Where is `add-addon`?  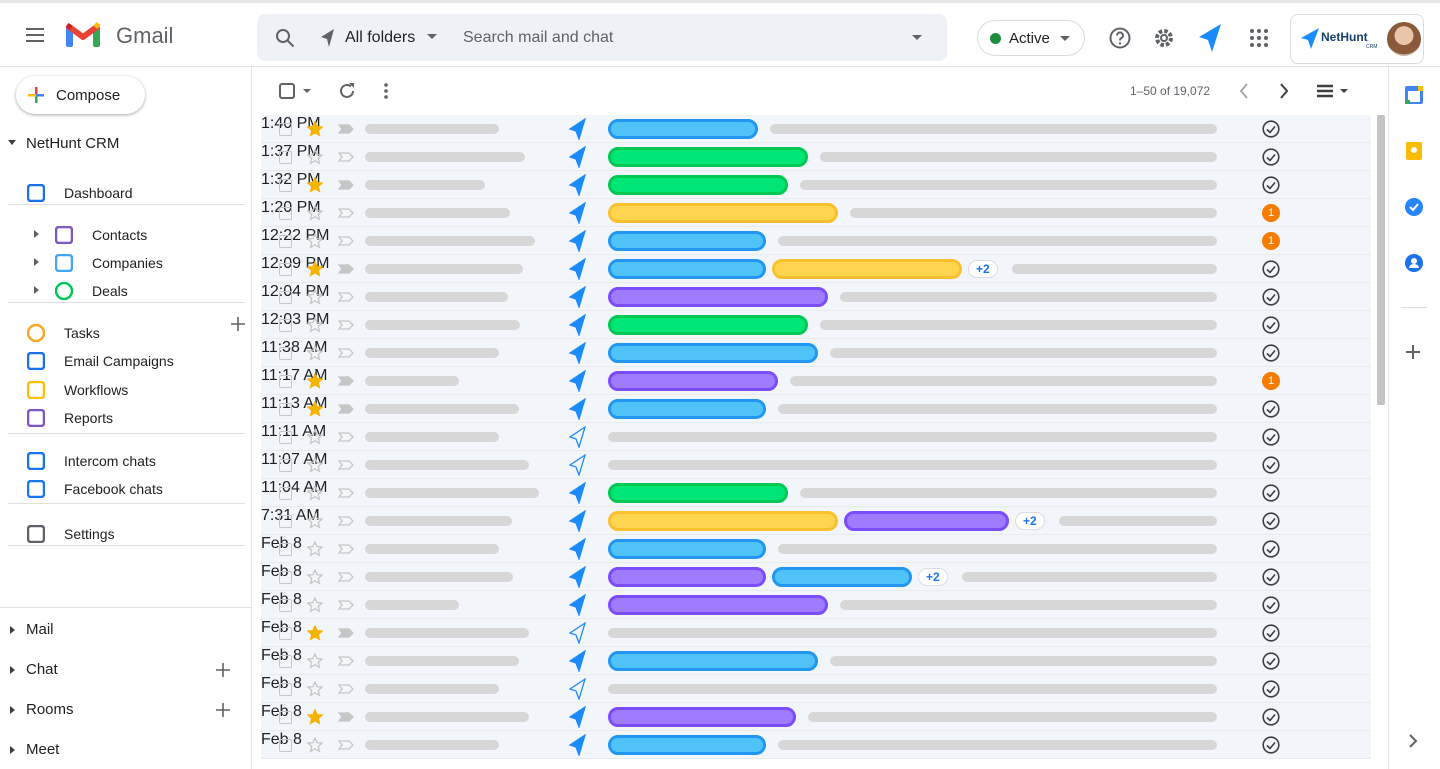
add-addon is located at coordinates (1413, 352).